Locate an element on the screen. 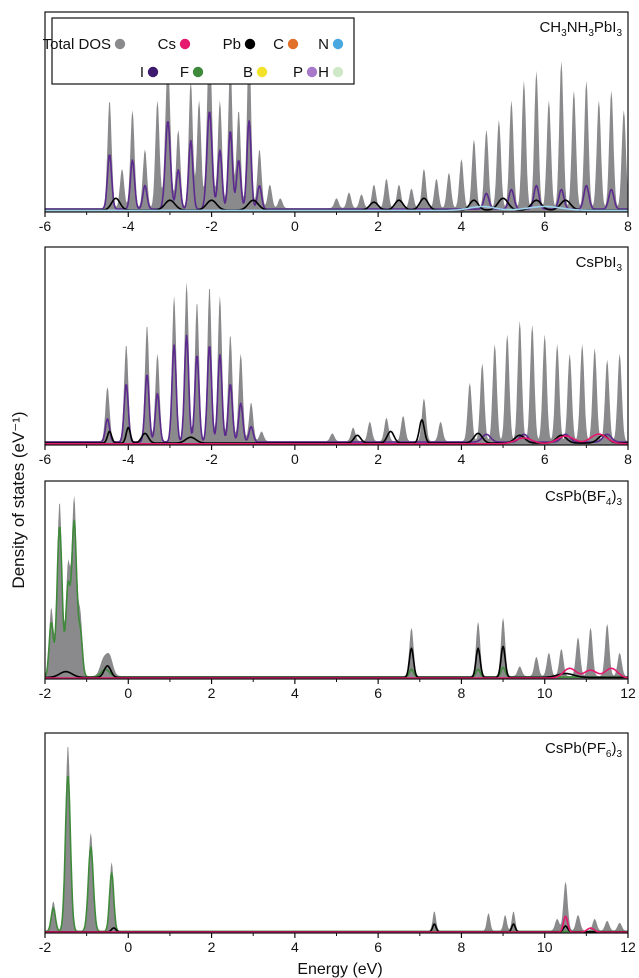  legend-marker-total-dos is located at coordinates (120, 44).